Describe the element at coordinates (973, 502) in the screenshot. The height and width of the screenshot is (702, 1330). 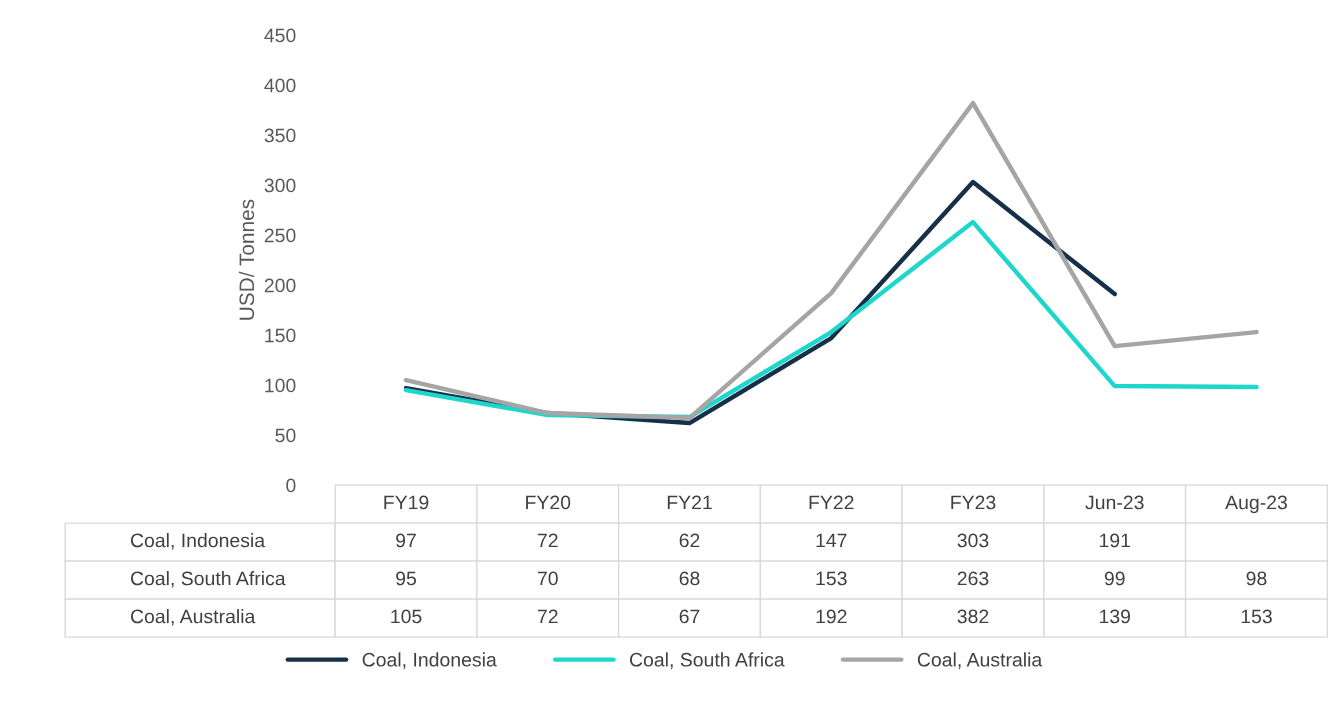
I see `x-tick-label: FY23` at that location.